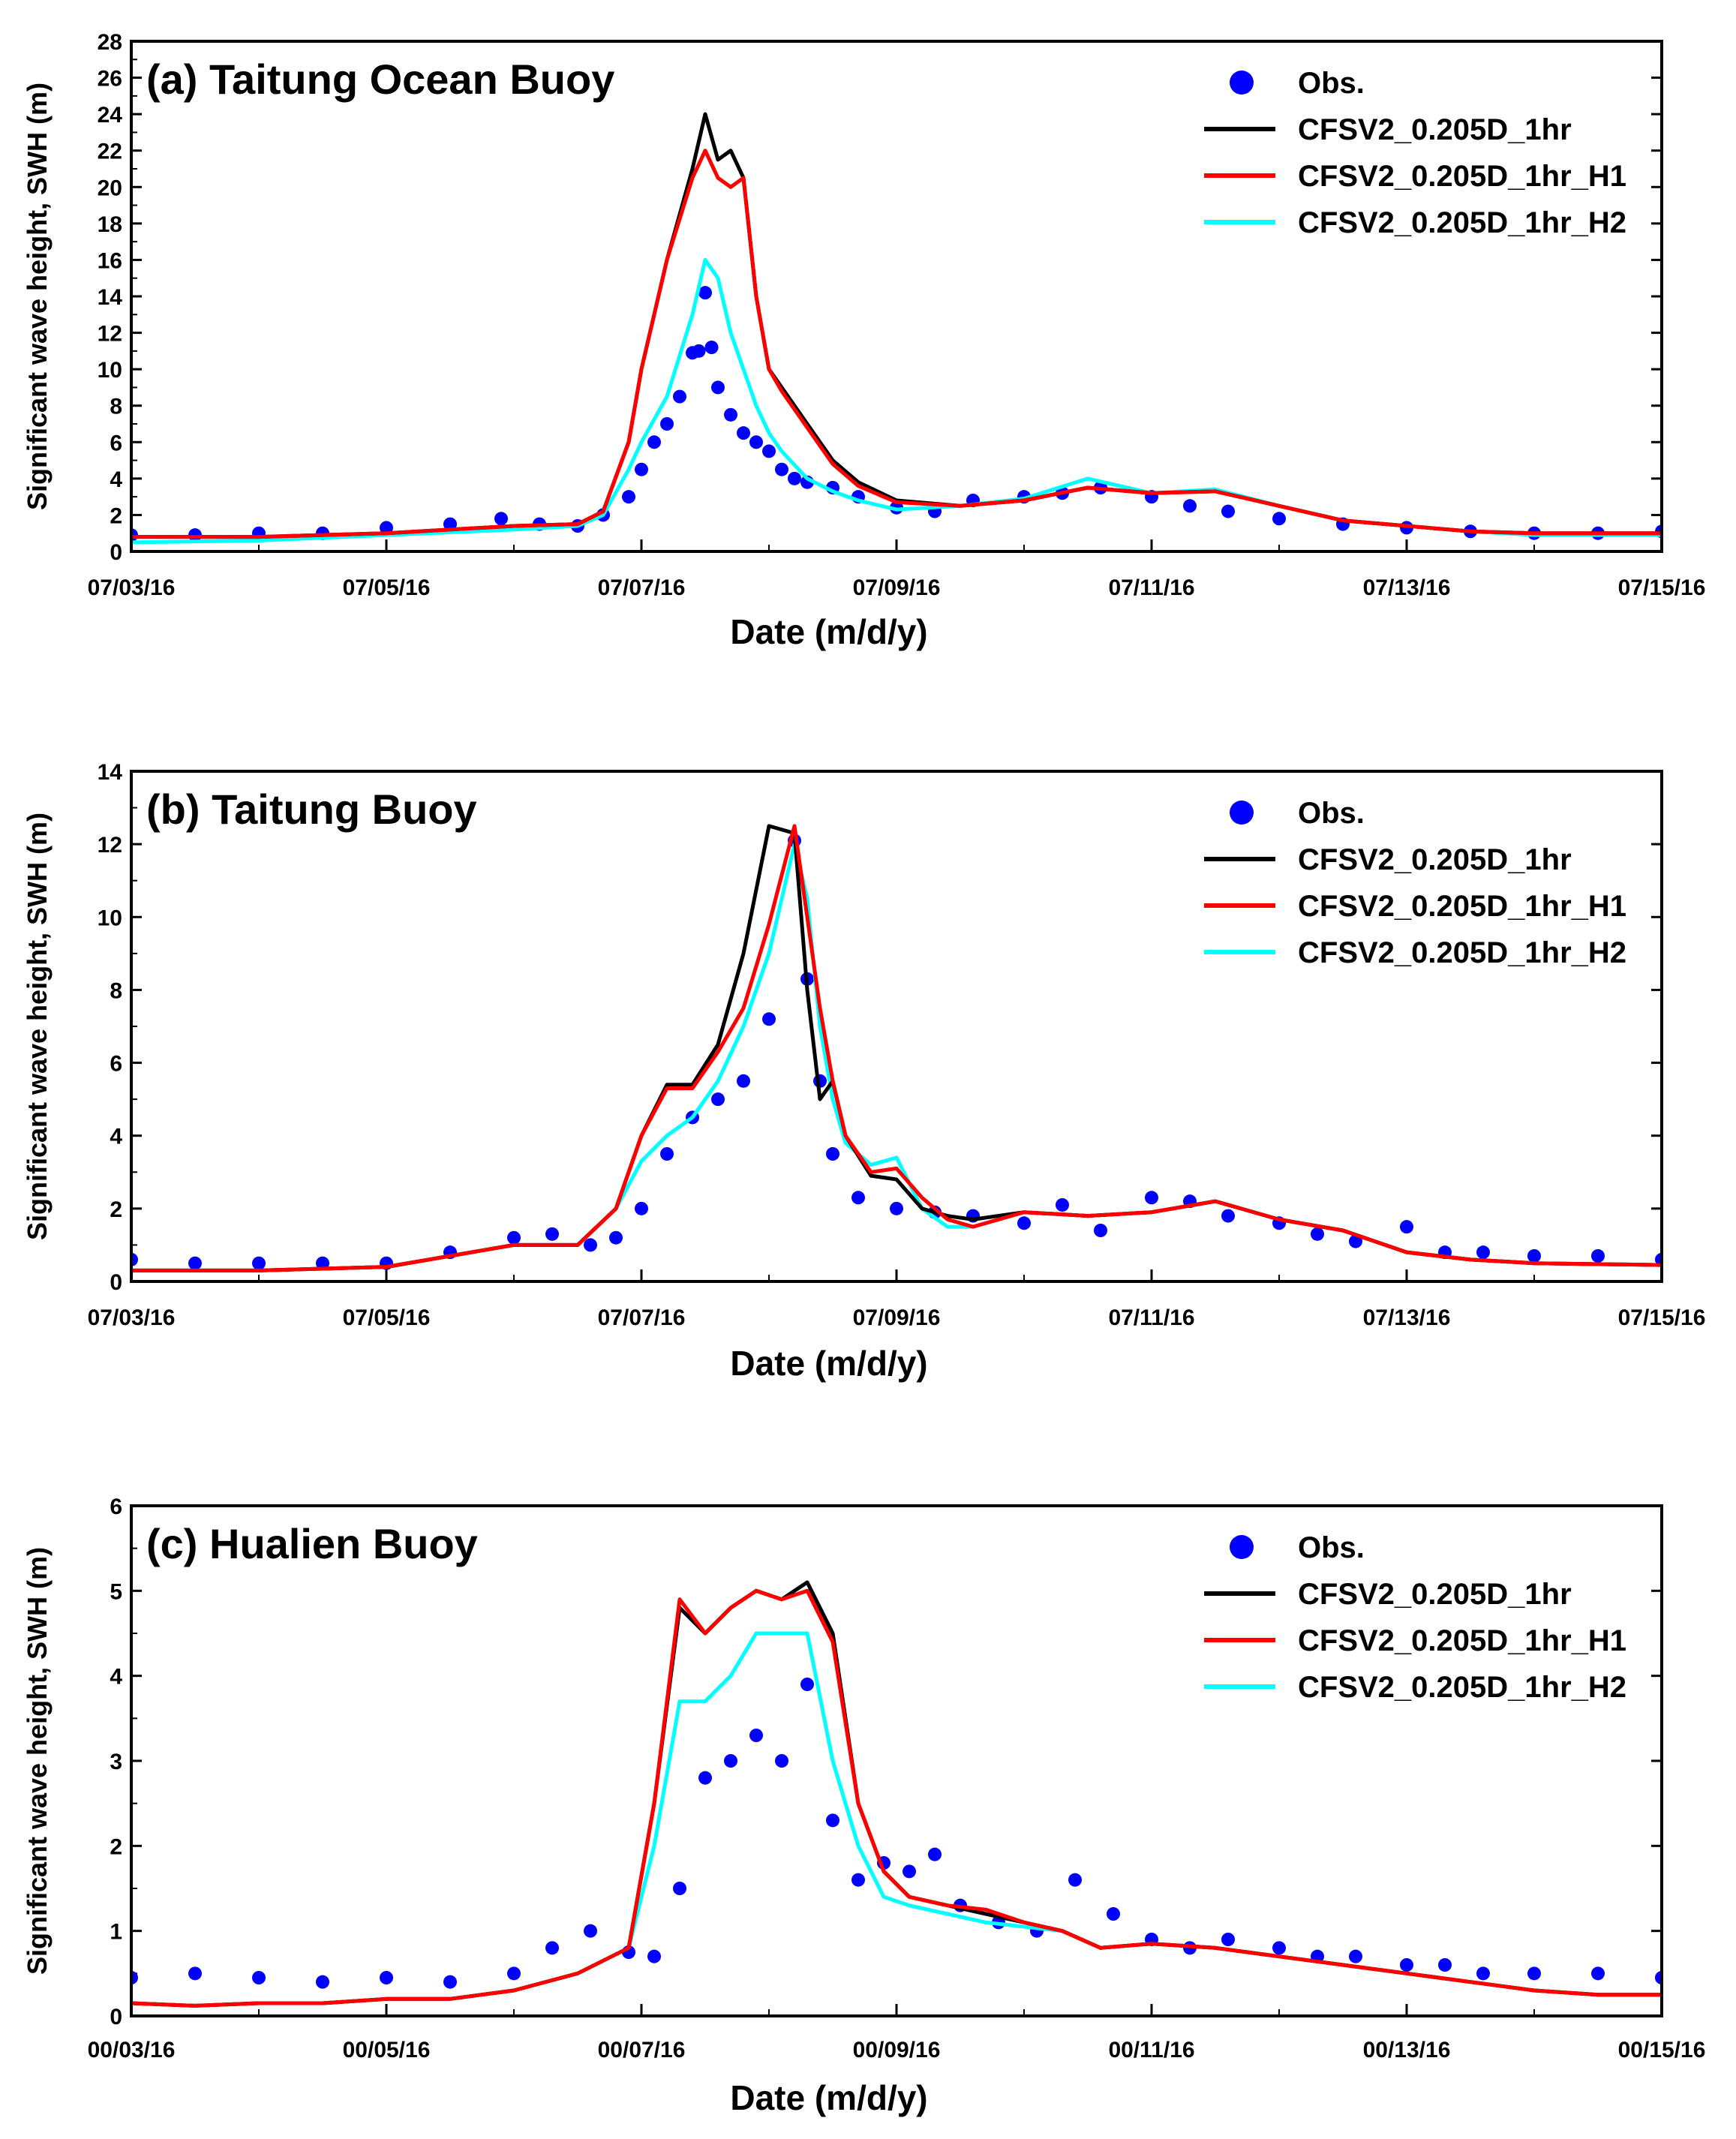  Describe the element at coordinates (642, 1317) in the screenshot. I see `x-tick-label: 07/07/16` at that location.